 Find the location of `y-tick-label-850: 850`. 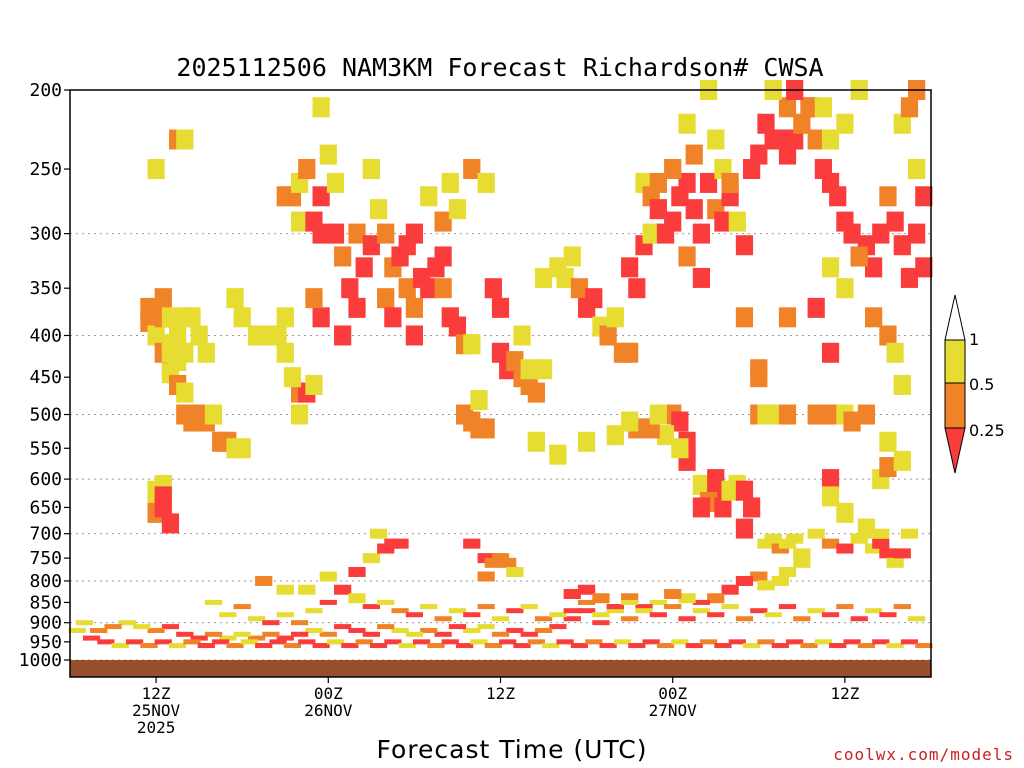

y-tick-label-850: 850 is located at coordinates (45, 602).